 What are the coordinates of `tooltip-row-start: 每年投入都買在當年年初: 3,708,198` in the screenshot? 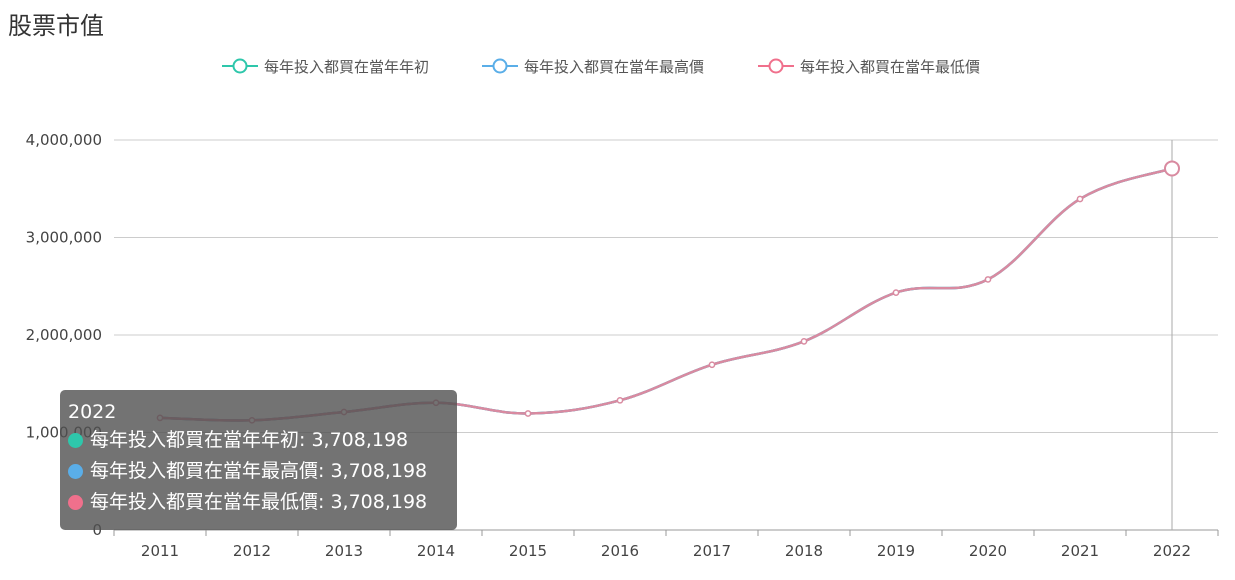 It's located at (258, 440).